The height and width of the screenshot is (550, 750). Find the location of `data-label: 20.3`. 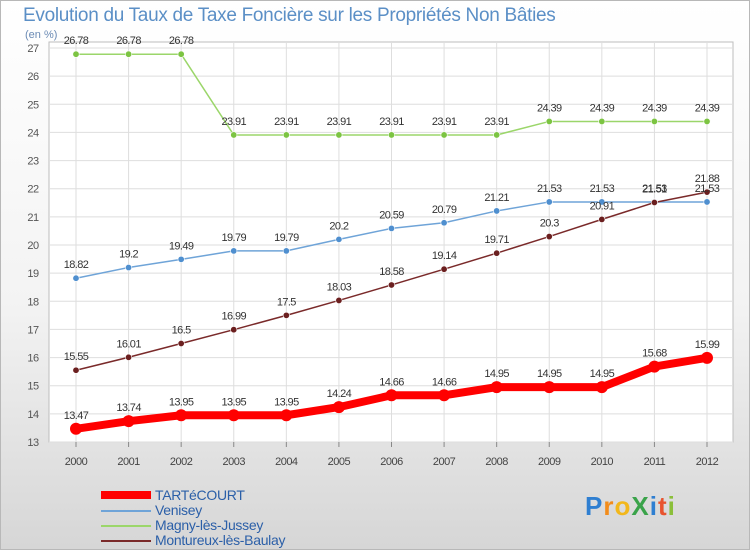

data-label: 20.3 is located at coordinates (549, 224).